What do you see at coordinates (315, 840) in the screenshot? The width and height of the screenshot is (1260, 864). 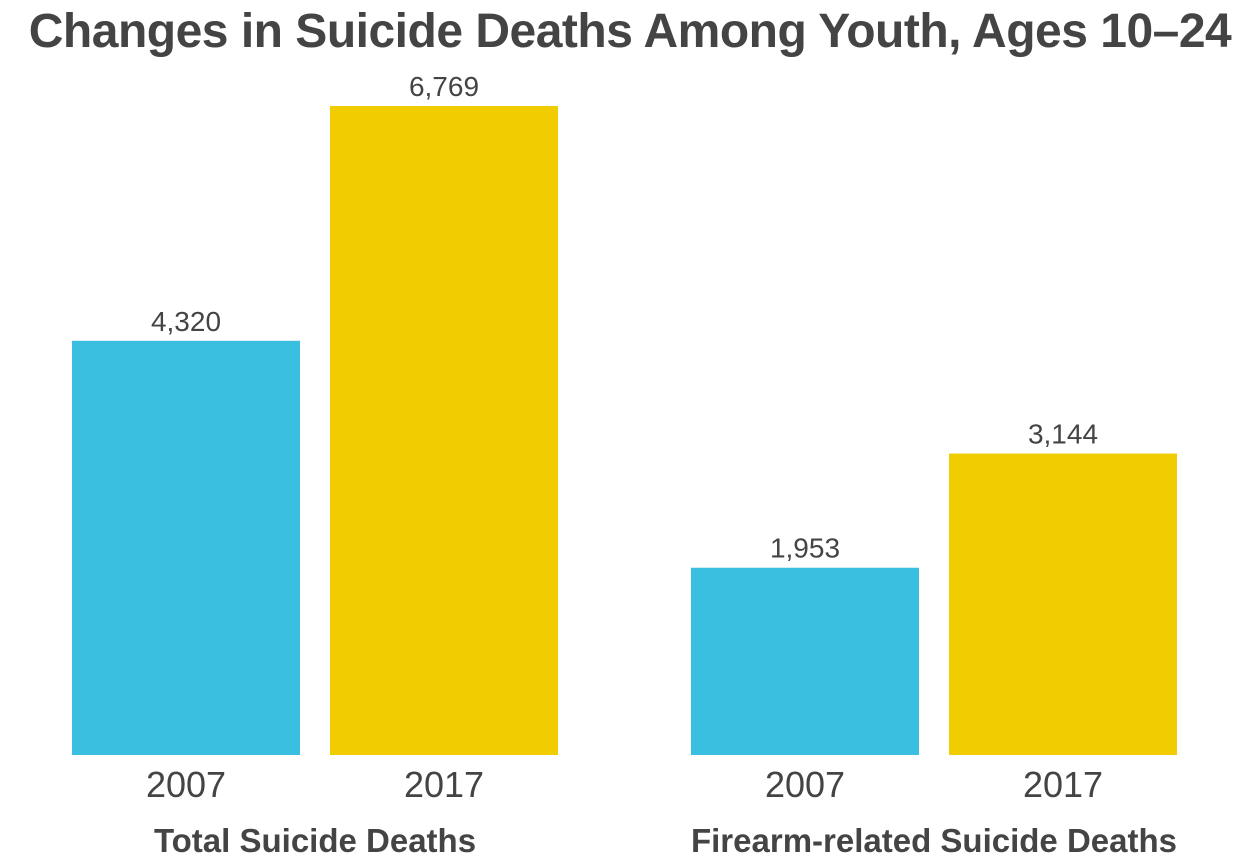 I see `group-label-0: Total Suicide Deaths` at bounding box center [315, 840].